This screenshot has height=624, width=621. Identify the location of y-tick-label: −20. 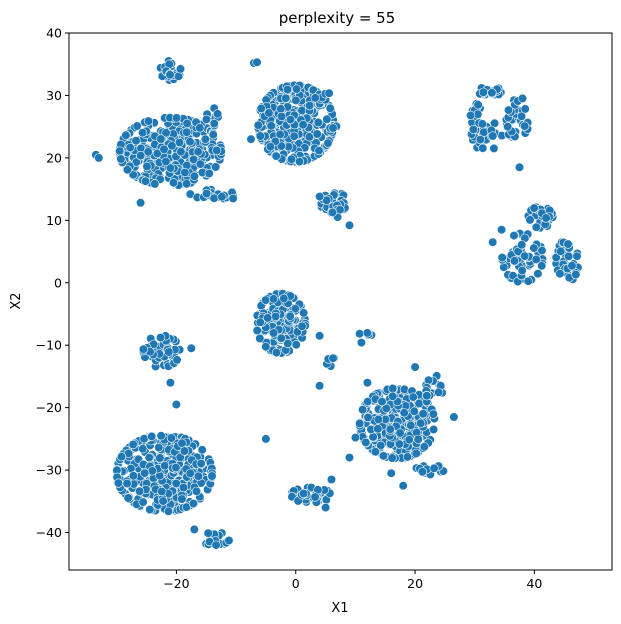
(49, 407).